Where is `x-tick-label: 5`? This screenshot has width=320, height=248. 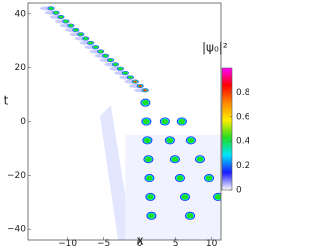
x-tick-label: 5 is located at coordinates (176, 243).